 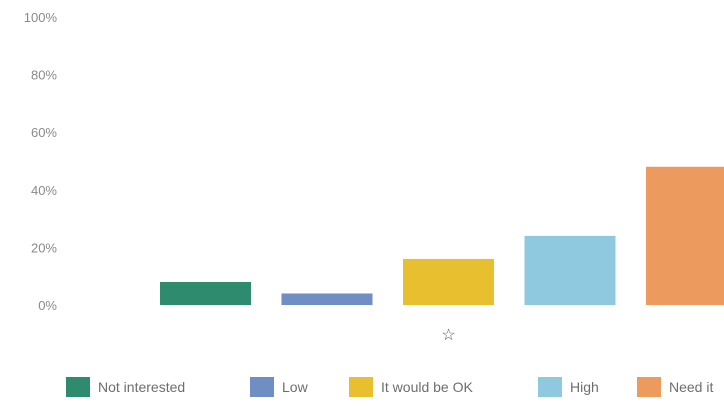 I want to click on y-tick-label: 0%, so click(x=47, y=305).